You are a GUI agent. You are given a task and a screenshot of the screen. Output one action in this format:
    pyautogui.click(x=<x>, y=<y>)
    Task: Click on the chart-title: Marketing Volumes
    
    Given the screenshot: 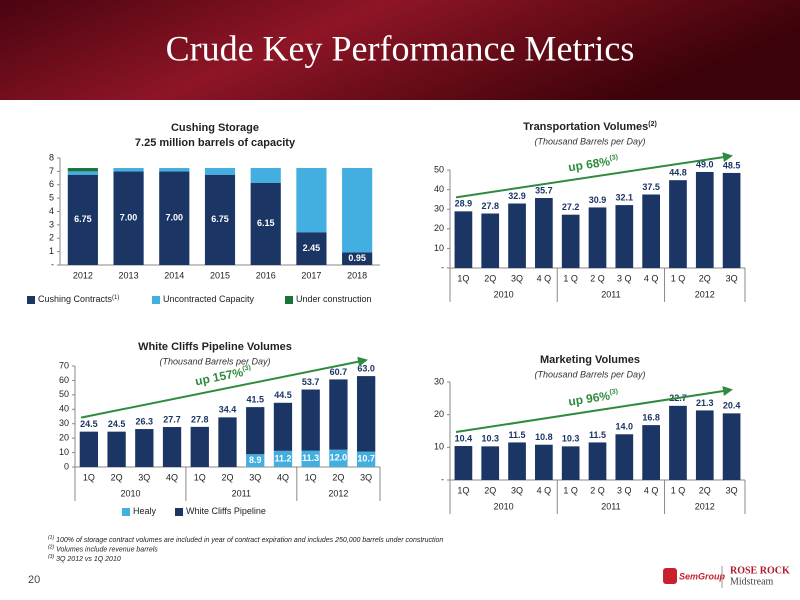 What is the action you would take?
    pyautogui.click(x=590, y=360)
    